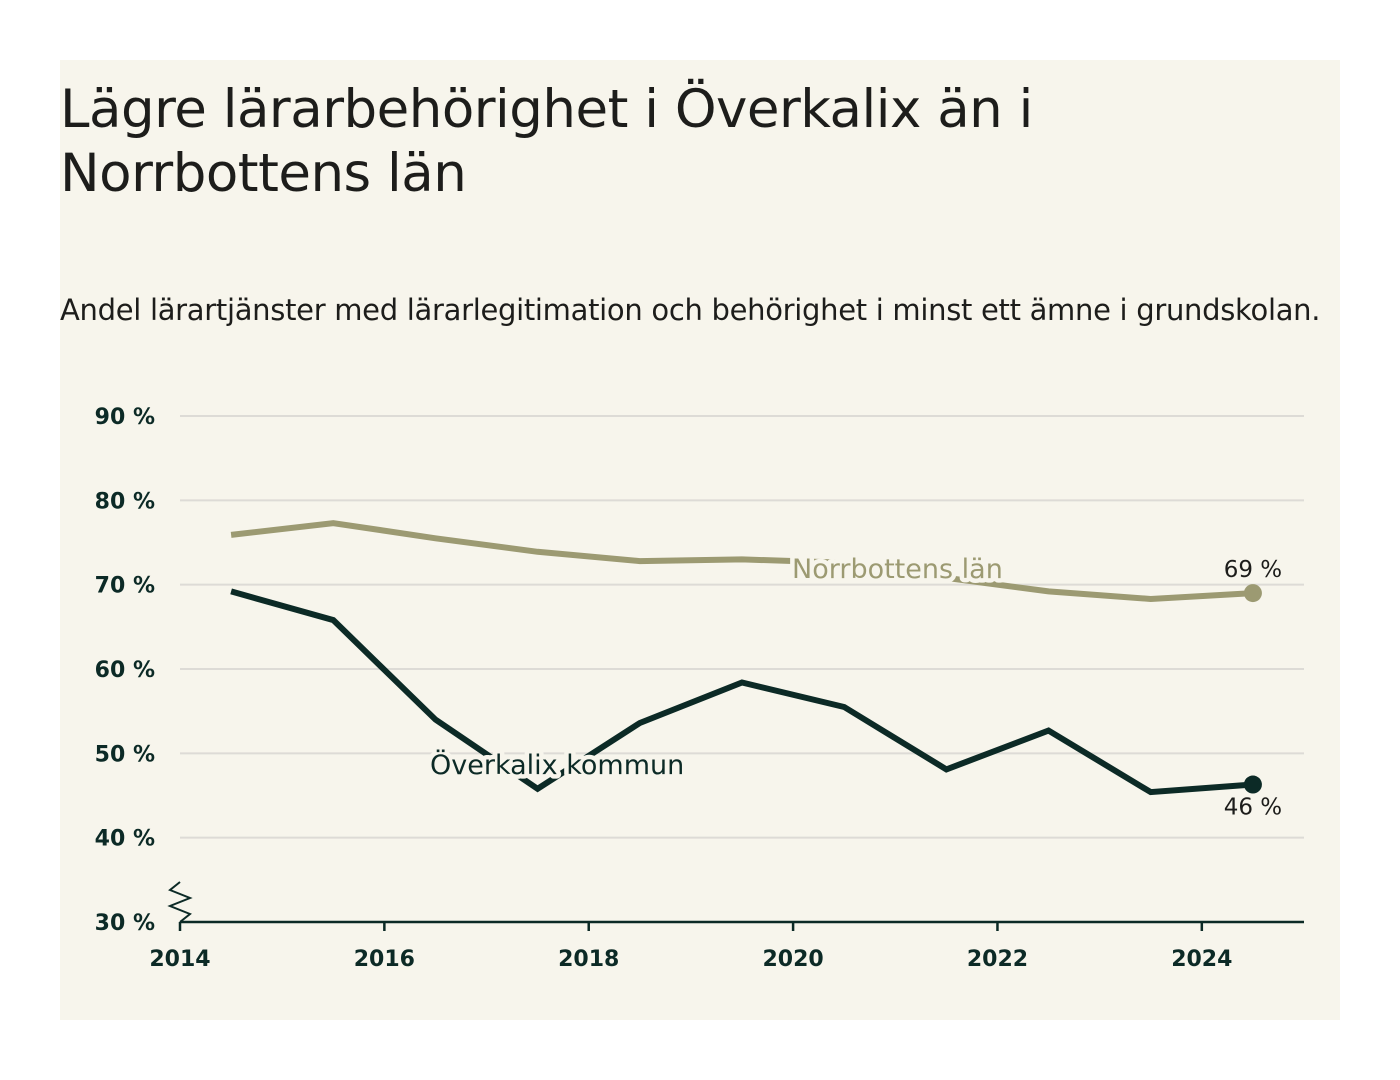 The image size is (1400, 1080). Describe the element at coordinates (792, 959) in the screenshot. I see `x-tick-label: 2020` at that location.